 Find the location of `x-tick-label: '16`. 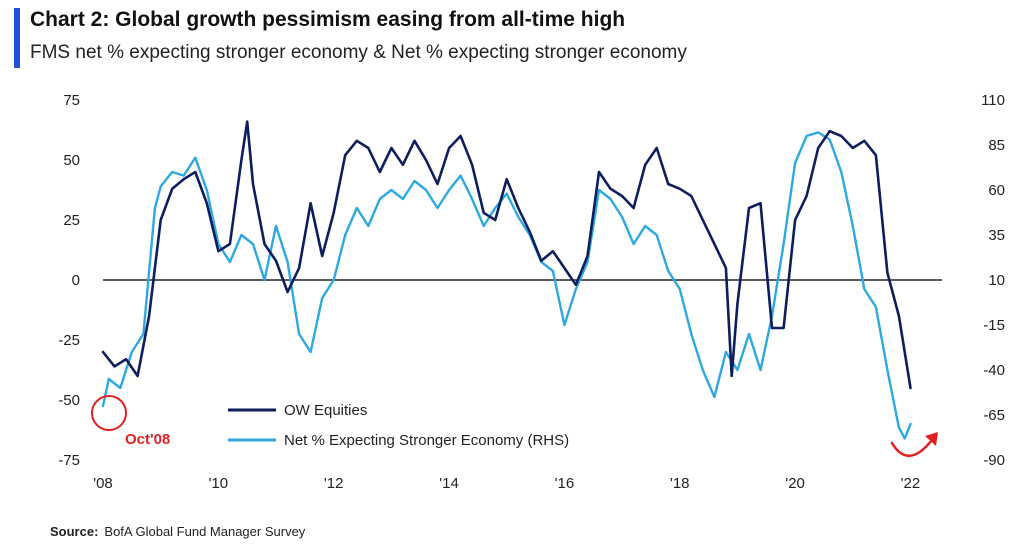

x-tick-label: '16 is located at coordinates (565, 483).